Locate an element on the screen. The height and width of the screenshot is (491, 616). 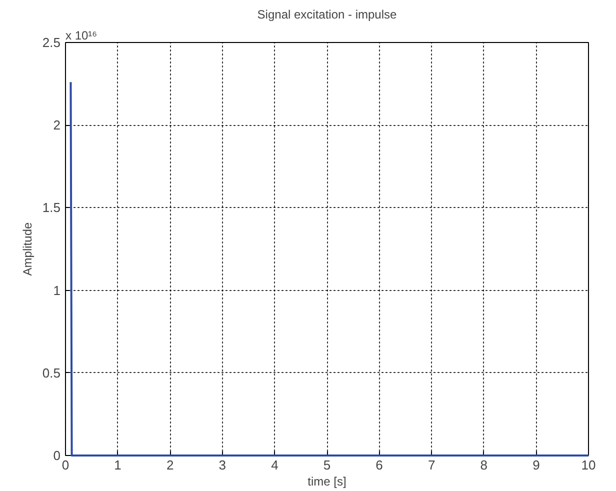
y-tick-label: 0 is located at coordinates (57, 455).